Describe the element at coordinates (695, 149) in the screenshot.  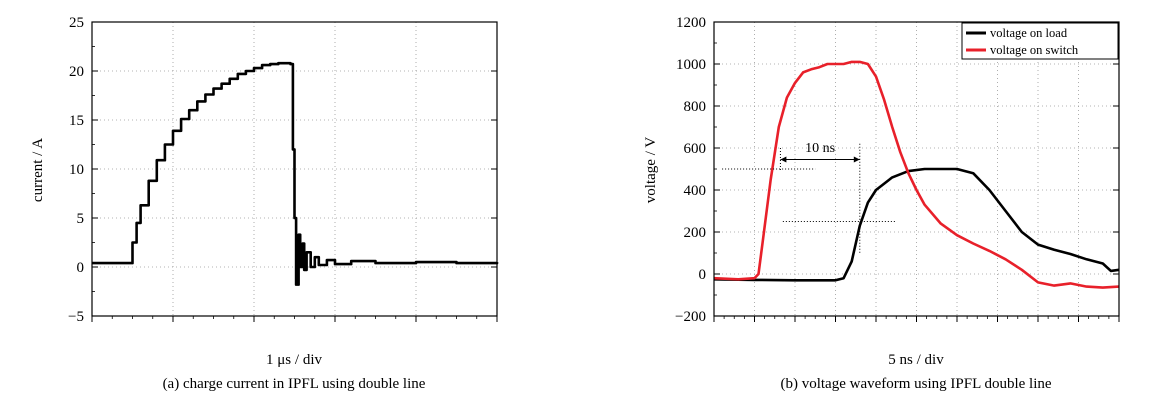
I see `panel-b-ytick-label: 600` at that location.